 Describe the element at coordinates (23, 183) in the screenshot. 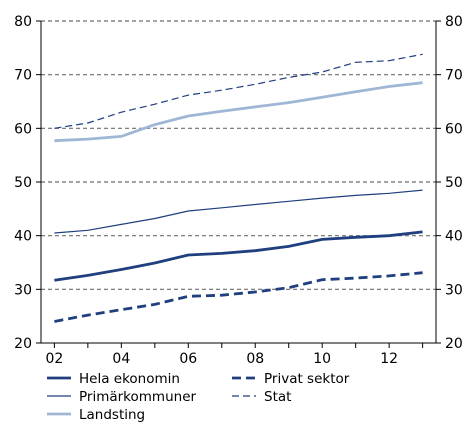

I see `y-tick-label-left: 50` at that location.